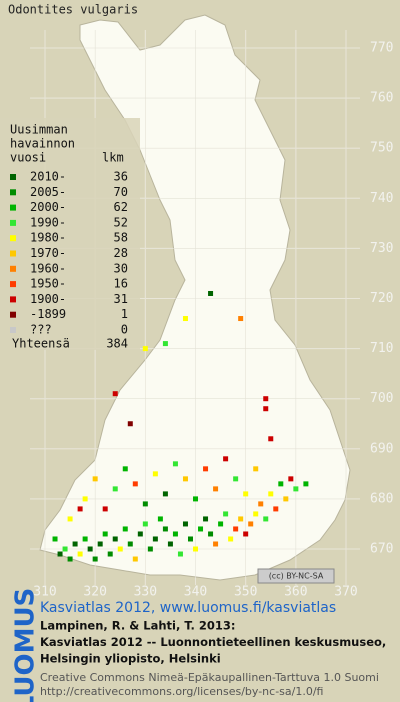 The width and height of the screenshot is (400, 702). I want to click on northing-label: 710, so click(381, 348).